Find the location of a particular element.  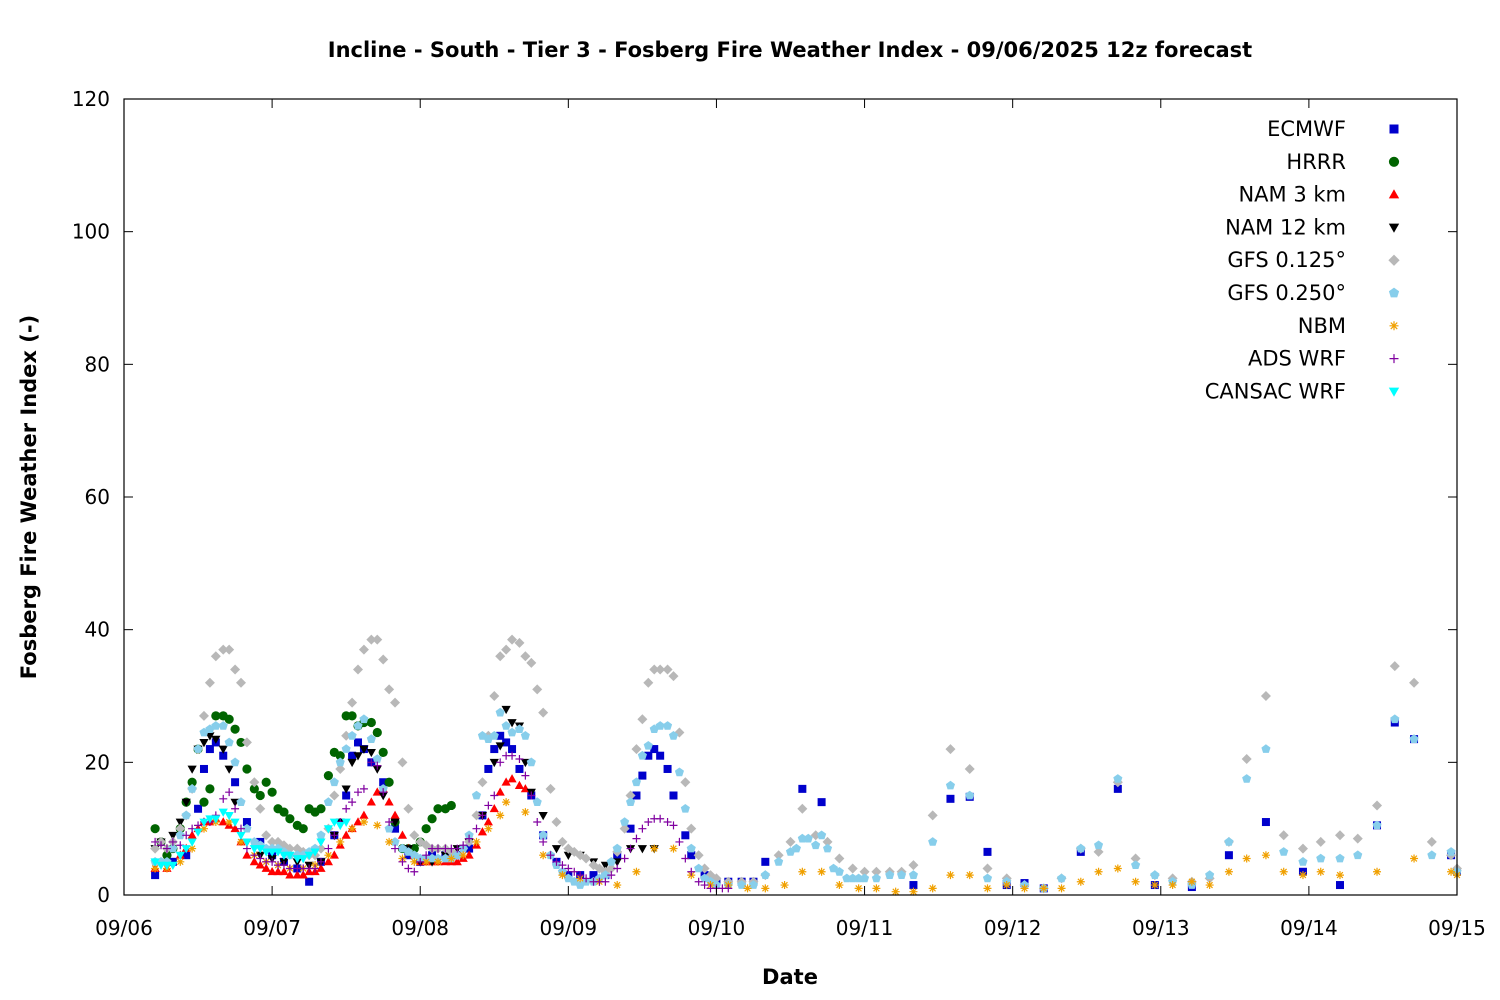

legend-label: HRRR is located at coordinates (1316, 162).